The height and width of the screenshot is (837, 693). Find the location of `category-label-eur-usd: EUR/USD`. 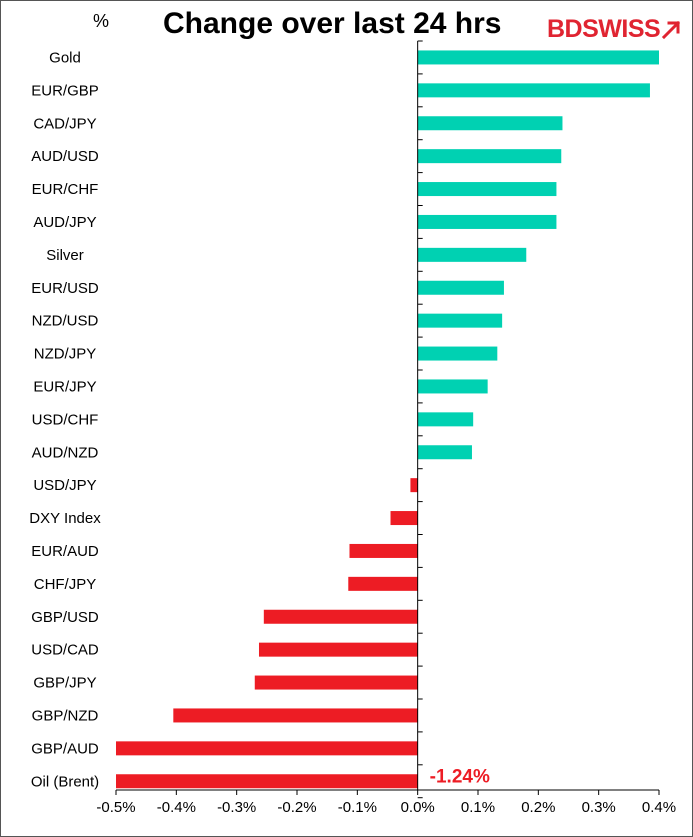

category-label-eur-usd: EUR/USD is located at coordinates (65, 288).